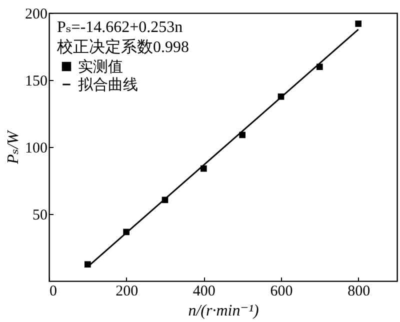 This screenshot has height=322, width=400. What do you see at coordinates (36, 148) in the screenshot?
I see `y-tick-label: 100` at bounding box center [36, 148].